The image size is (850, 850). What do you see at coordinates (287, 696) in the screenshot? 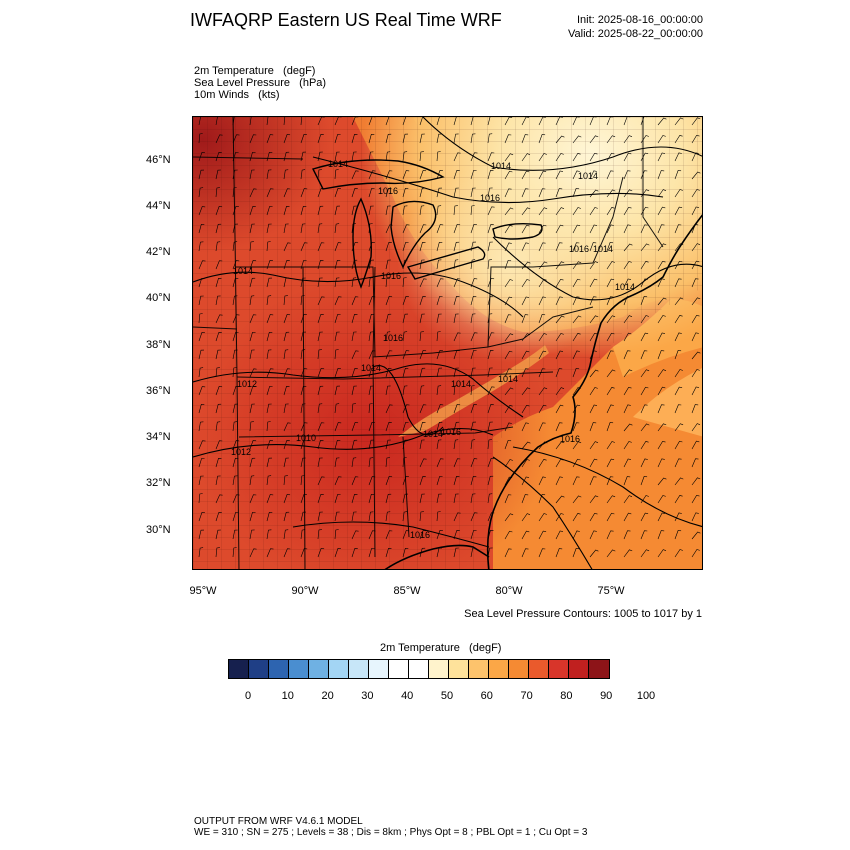
I see `colorbar-tick-label: 10` at bounding box center [287, 696].